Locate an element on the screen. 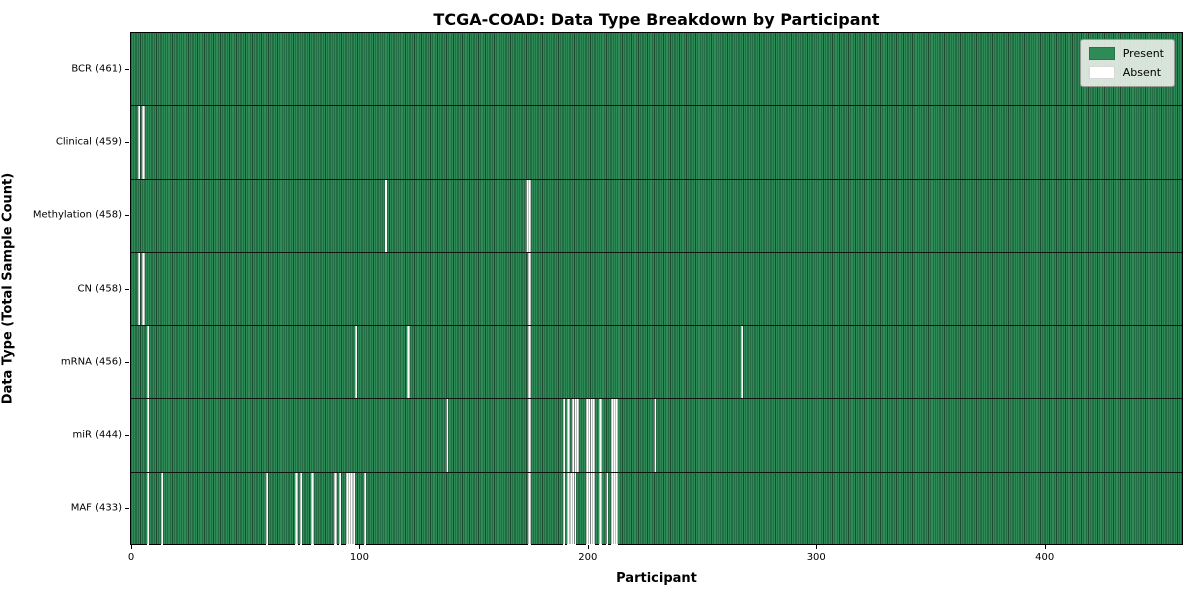 The width and height of the screenshot is (1200, 600). legend-item-present: Present is located at coordinates (1126, 53).